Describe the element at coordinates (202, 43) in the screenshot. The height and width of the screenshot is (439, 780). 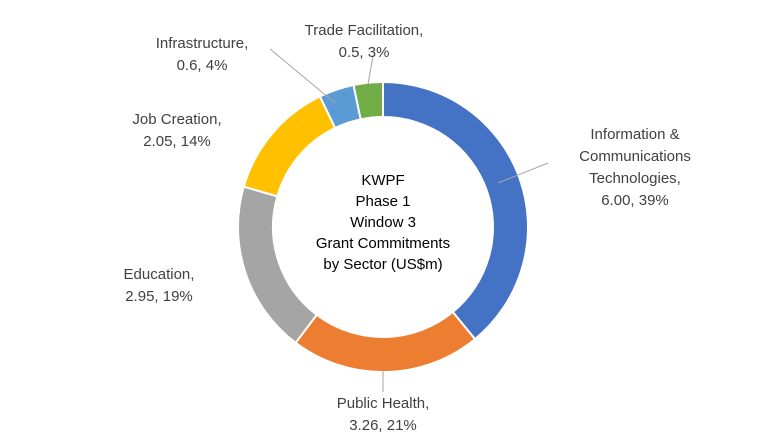
I see `data-label-line: Infrastructure,` at that location.